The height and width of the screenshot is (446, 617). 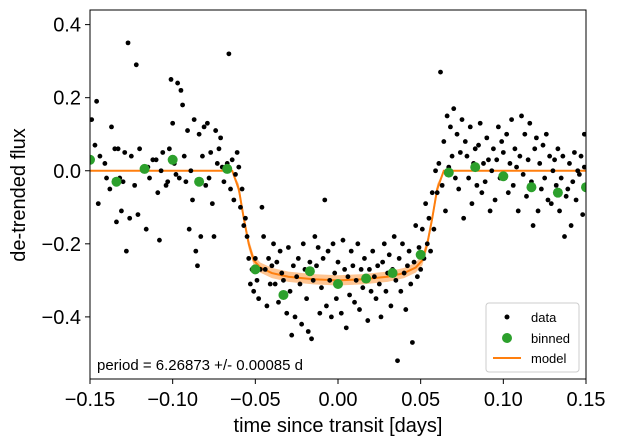 I want to click on x-tick-label: −0.15, so click(x=90, y=400).